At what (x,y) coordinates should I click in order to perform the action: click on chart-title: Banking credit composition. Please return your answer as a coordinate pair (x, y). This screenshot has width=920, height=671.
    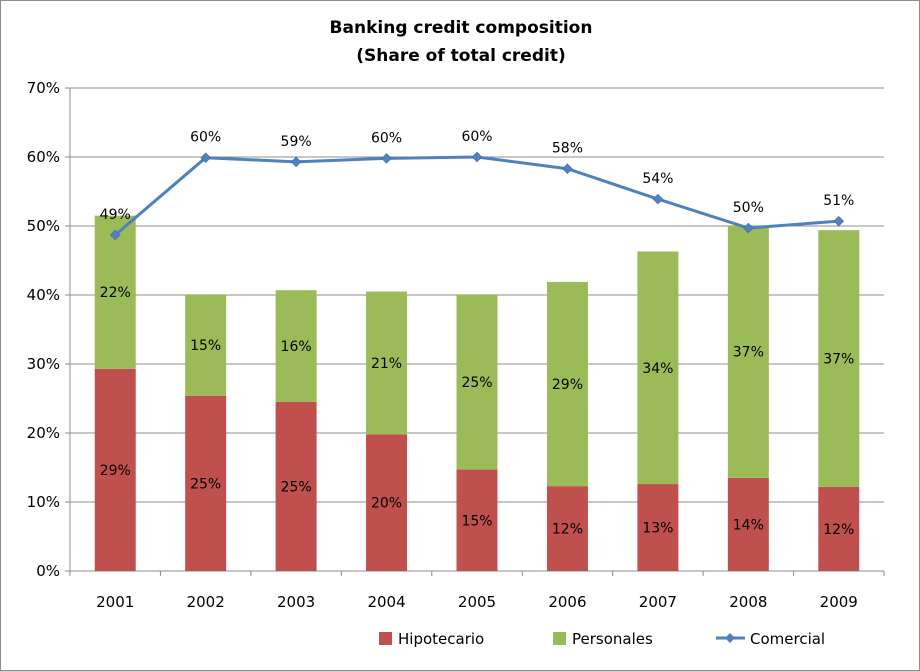
    Looking at the image, I should click on (461, 28).